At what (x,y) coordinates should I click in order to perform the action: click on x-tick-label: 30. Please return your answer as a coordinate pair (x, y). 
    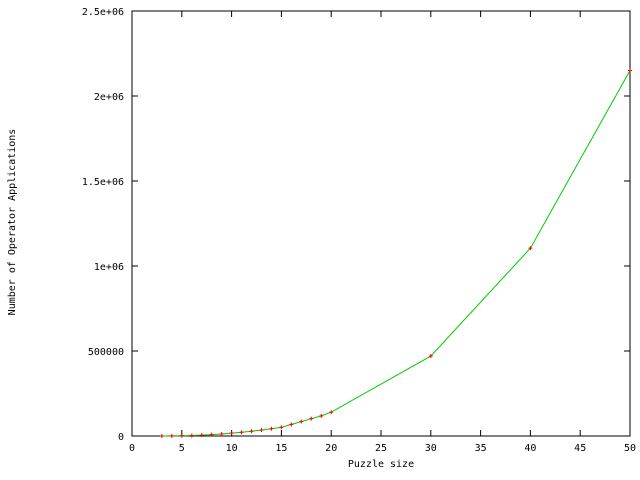
    Looking at the image, I should click on (431, 448).